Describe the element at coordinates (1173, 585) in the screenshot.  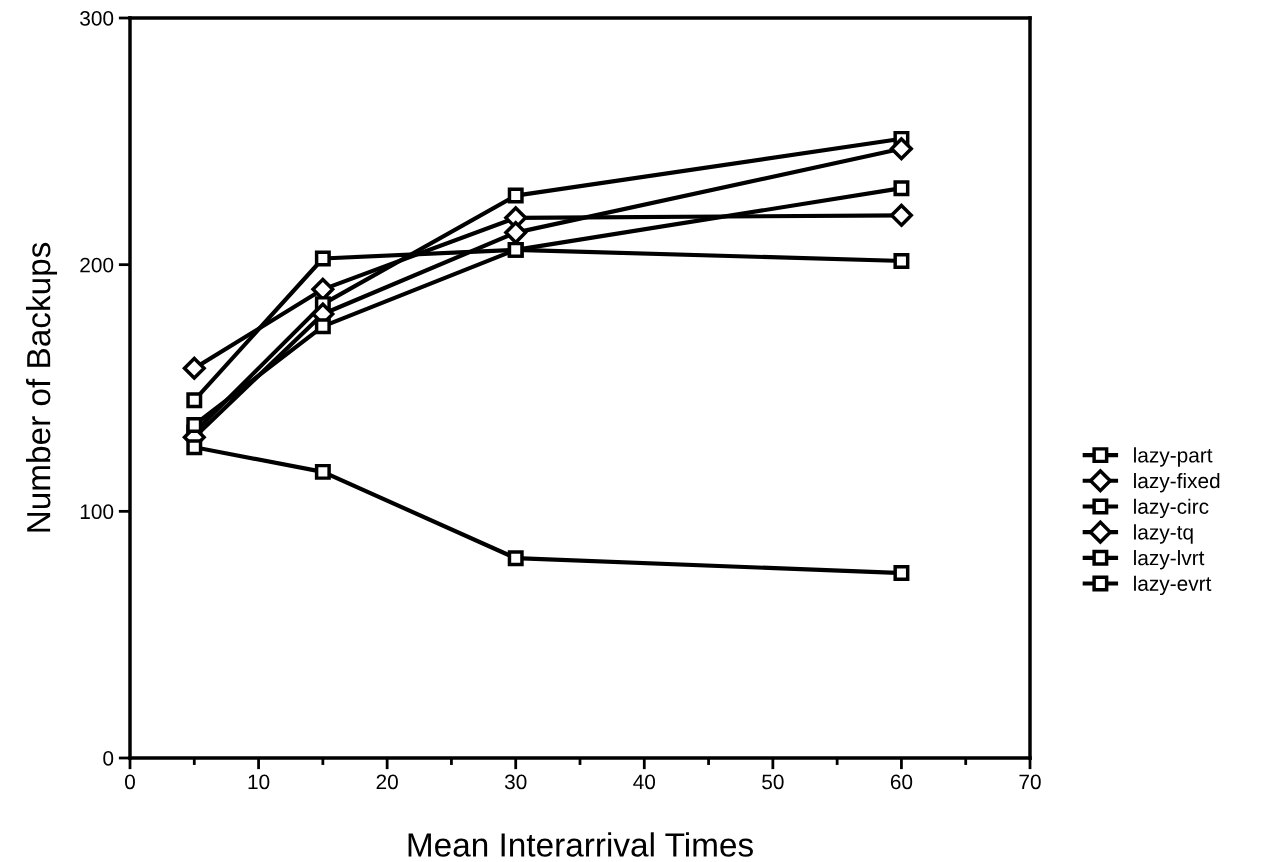
I see `legend-label: lazy-evrt` at that location.